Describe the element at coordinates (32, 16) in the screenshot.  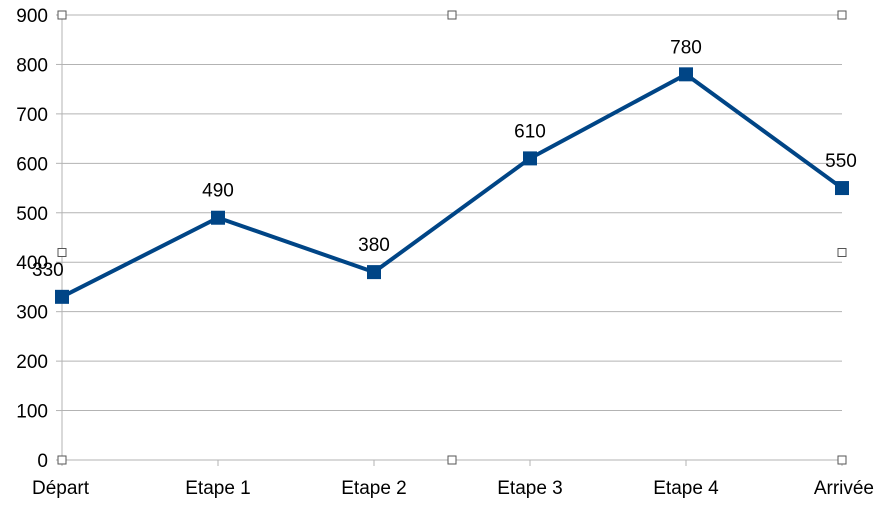
I see `y-tick-label: 900` at that location.